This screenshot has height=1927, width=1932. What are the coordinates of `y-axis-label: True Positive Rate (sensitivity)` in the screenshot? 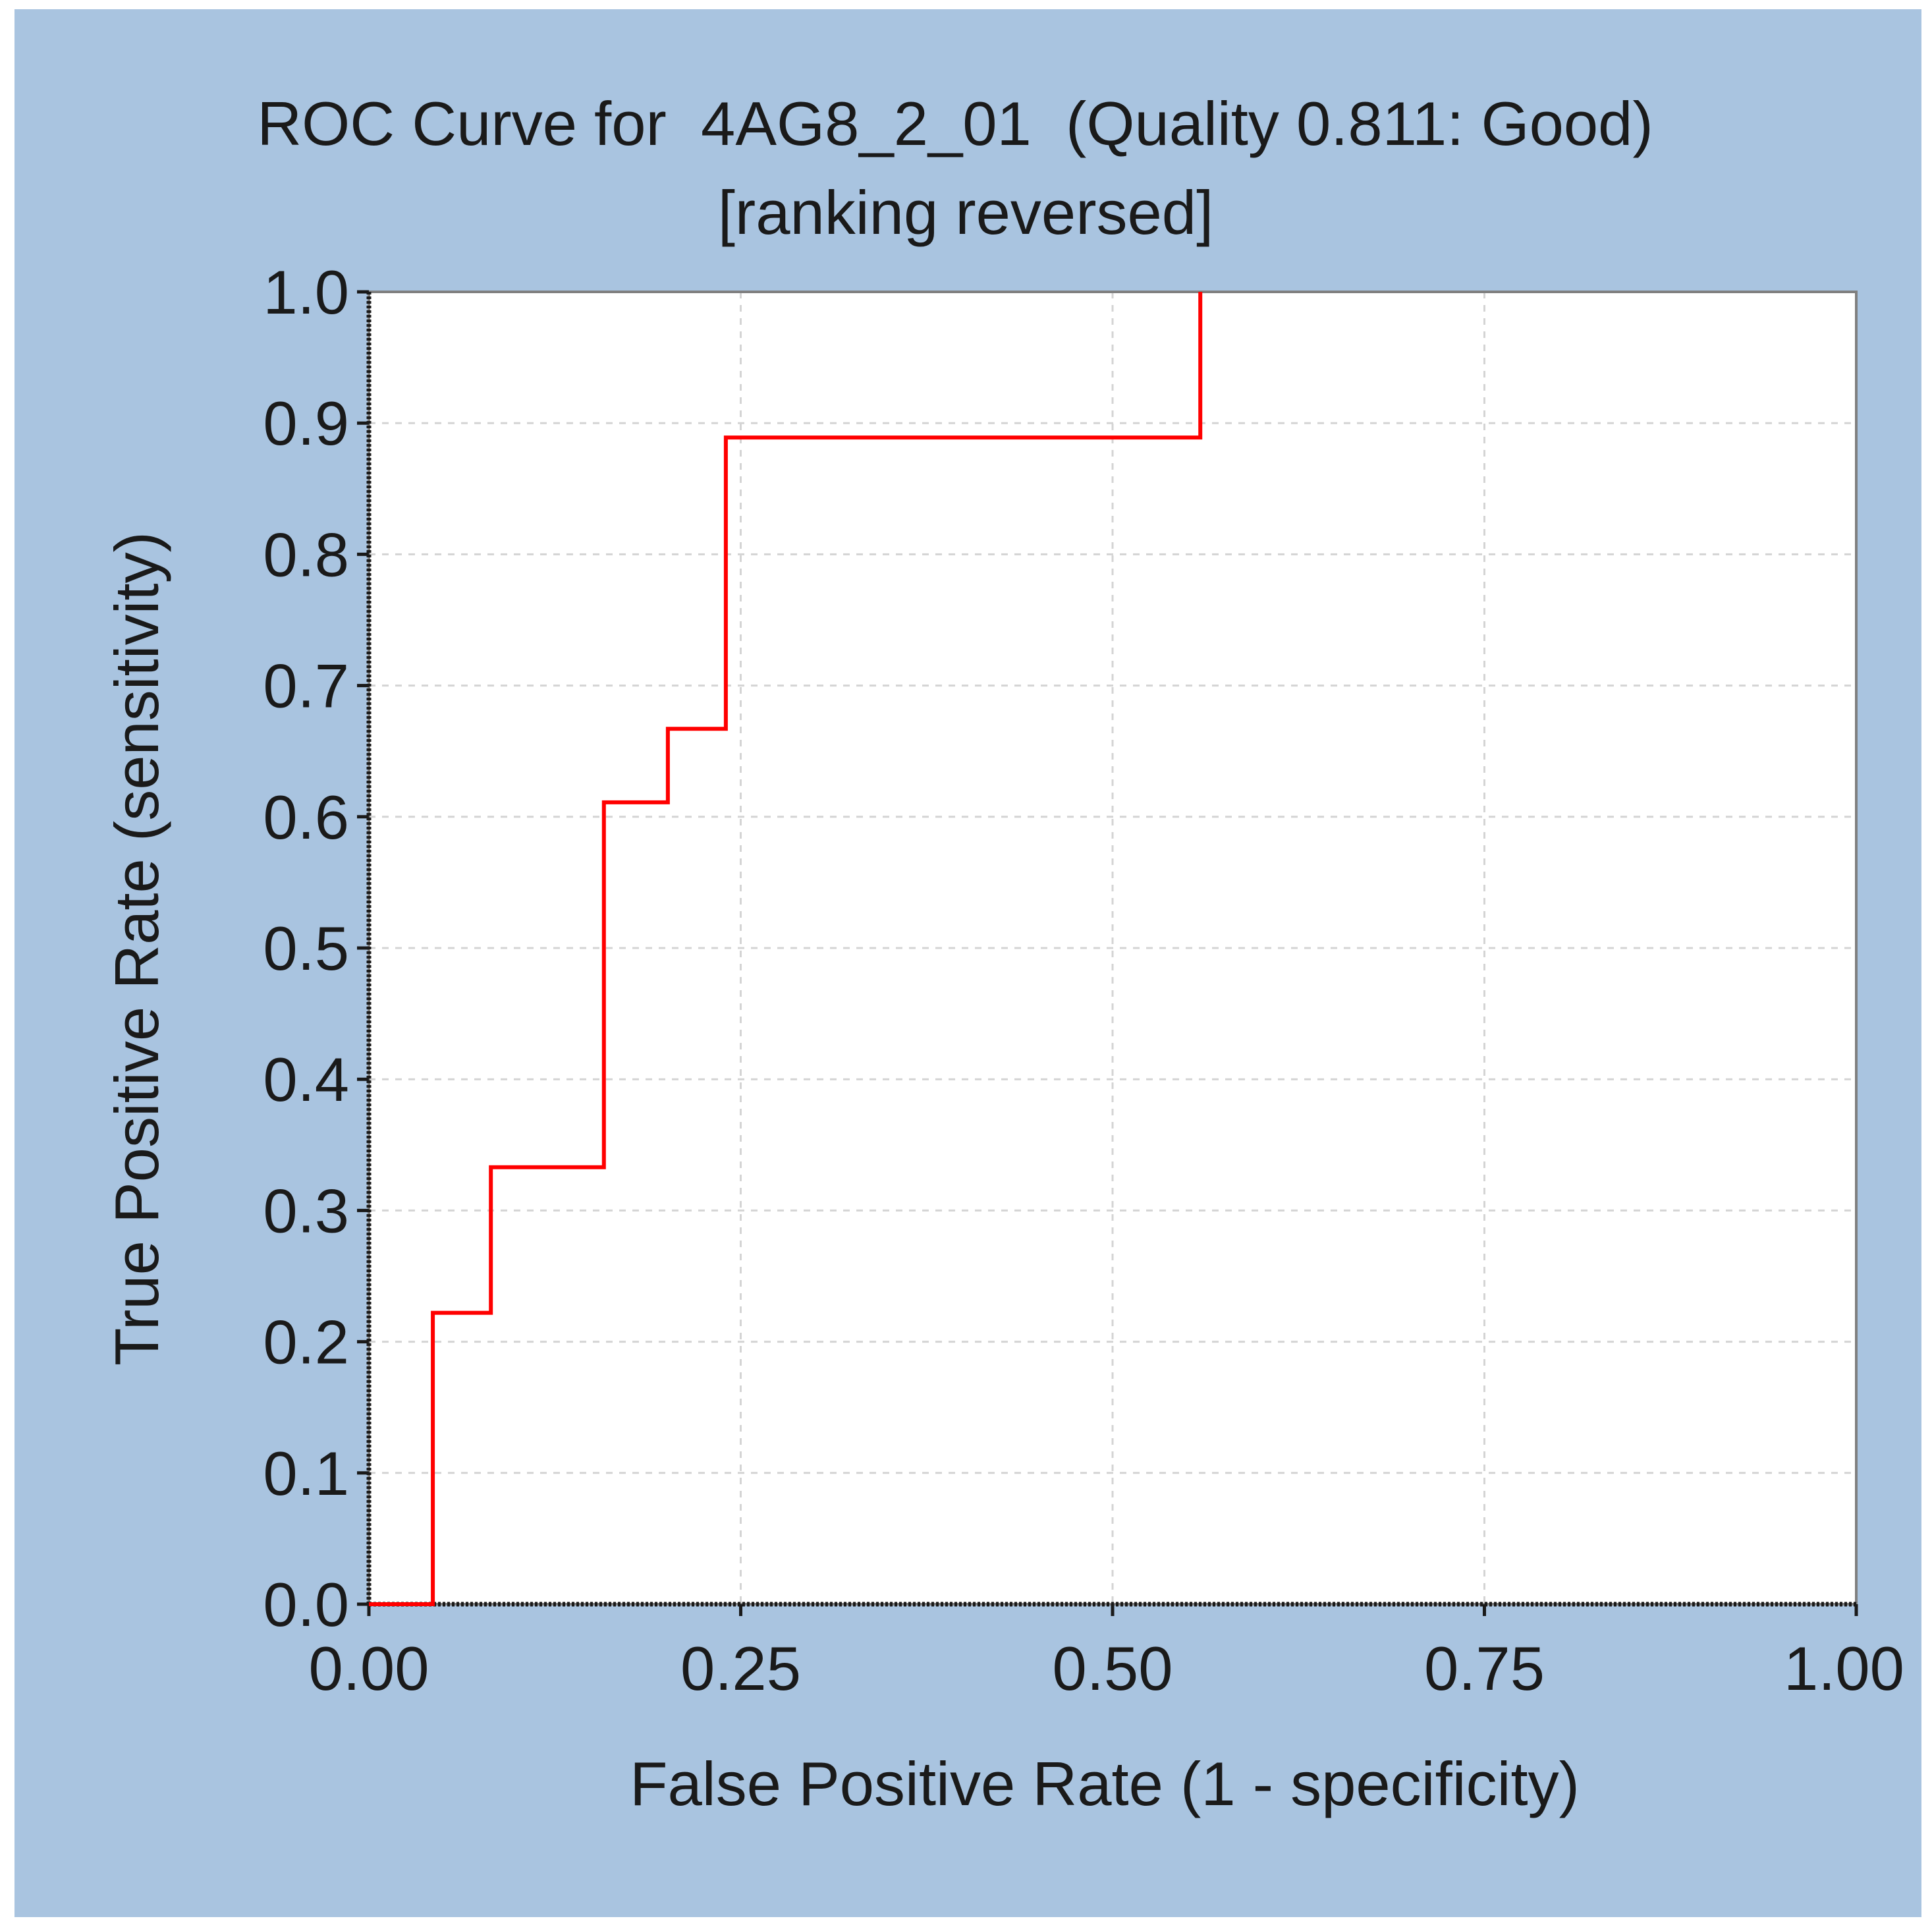 It's located at (136, 949).